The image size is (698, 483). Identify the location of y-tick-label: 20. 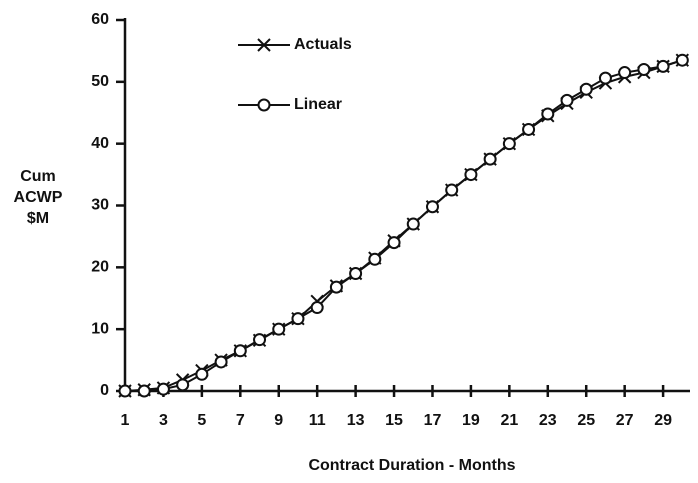
(100, 267).